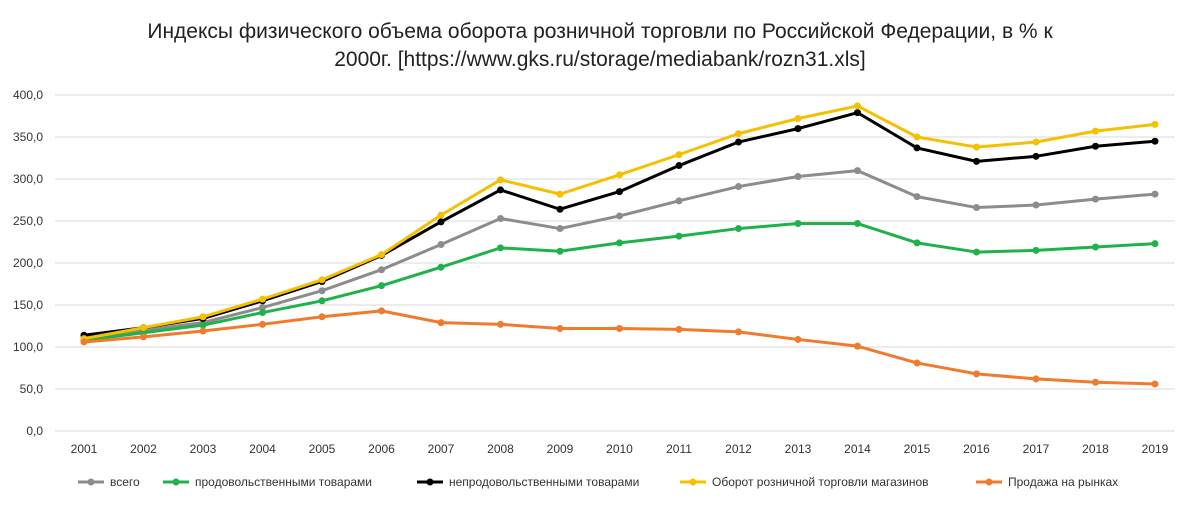  I want to click on y-tick-label: 250,0, so click(28, 221).